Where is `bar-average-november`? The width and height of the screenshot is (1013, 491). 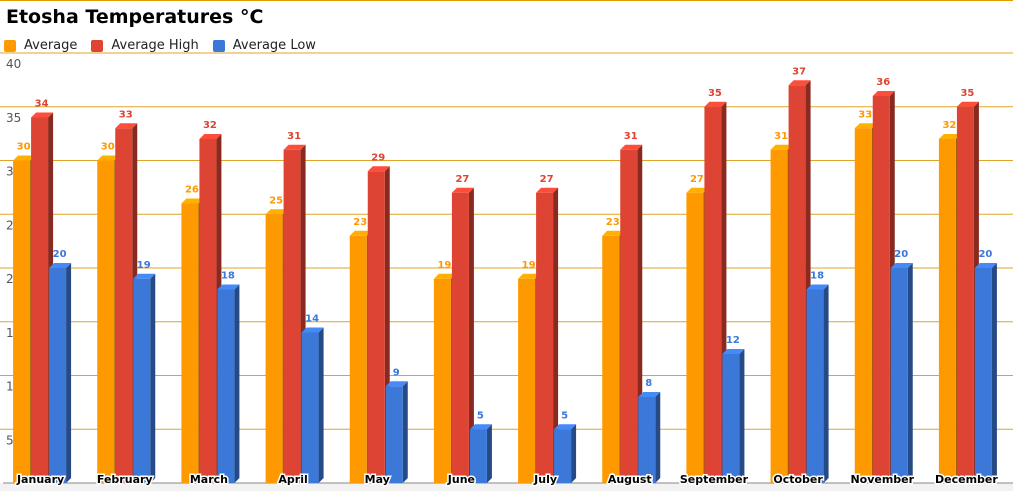 bar-average-november is located at coordinates (863, 305).